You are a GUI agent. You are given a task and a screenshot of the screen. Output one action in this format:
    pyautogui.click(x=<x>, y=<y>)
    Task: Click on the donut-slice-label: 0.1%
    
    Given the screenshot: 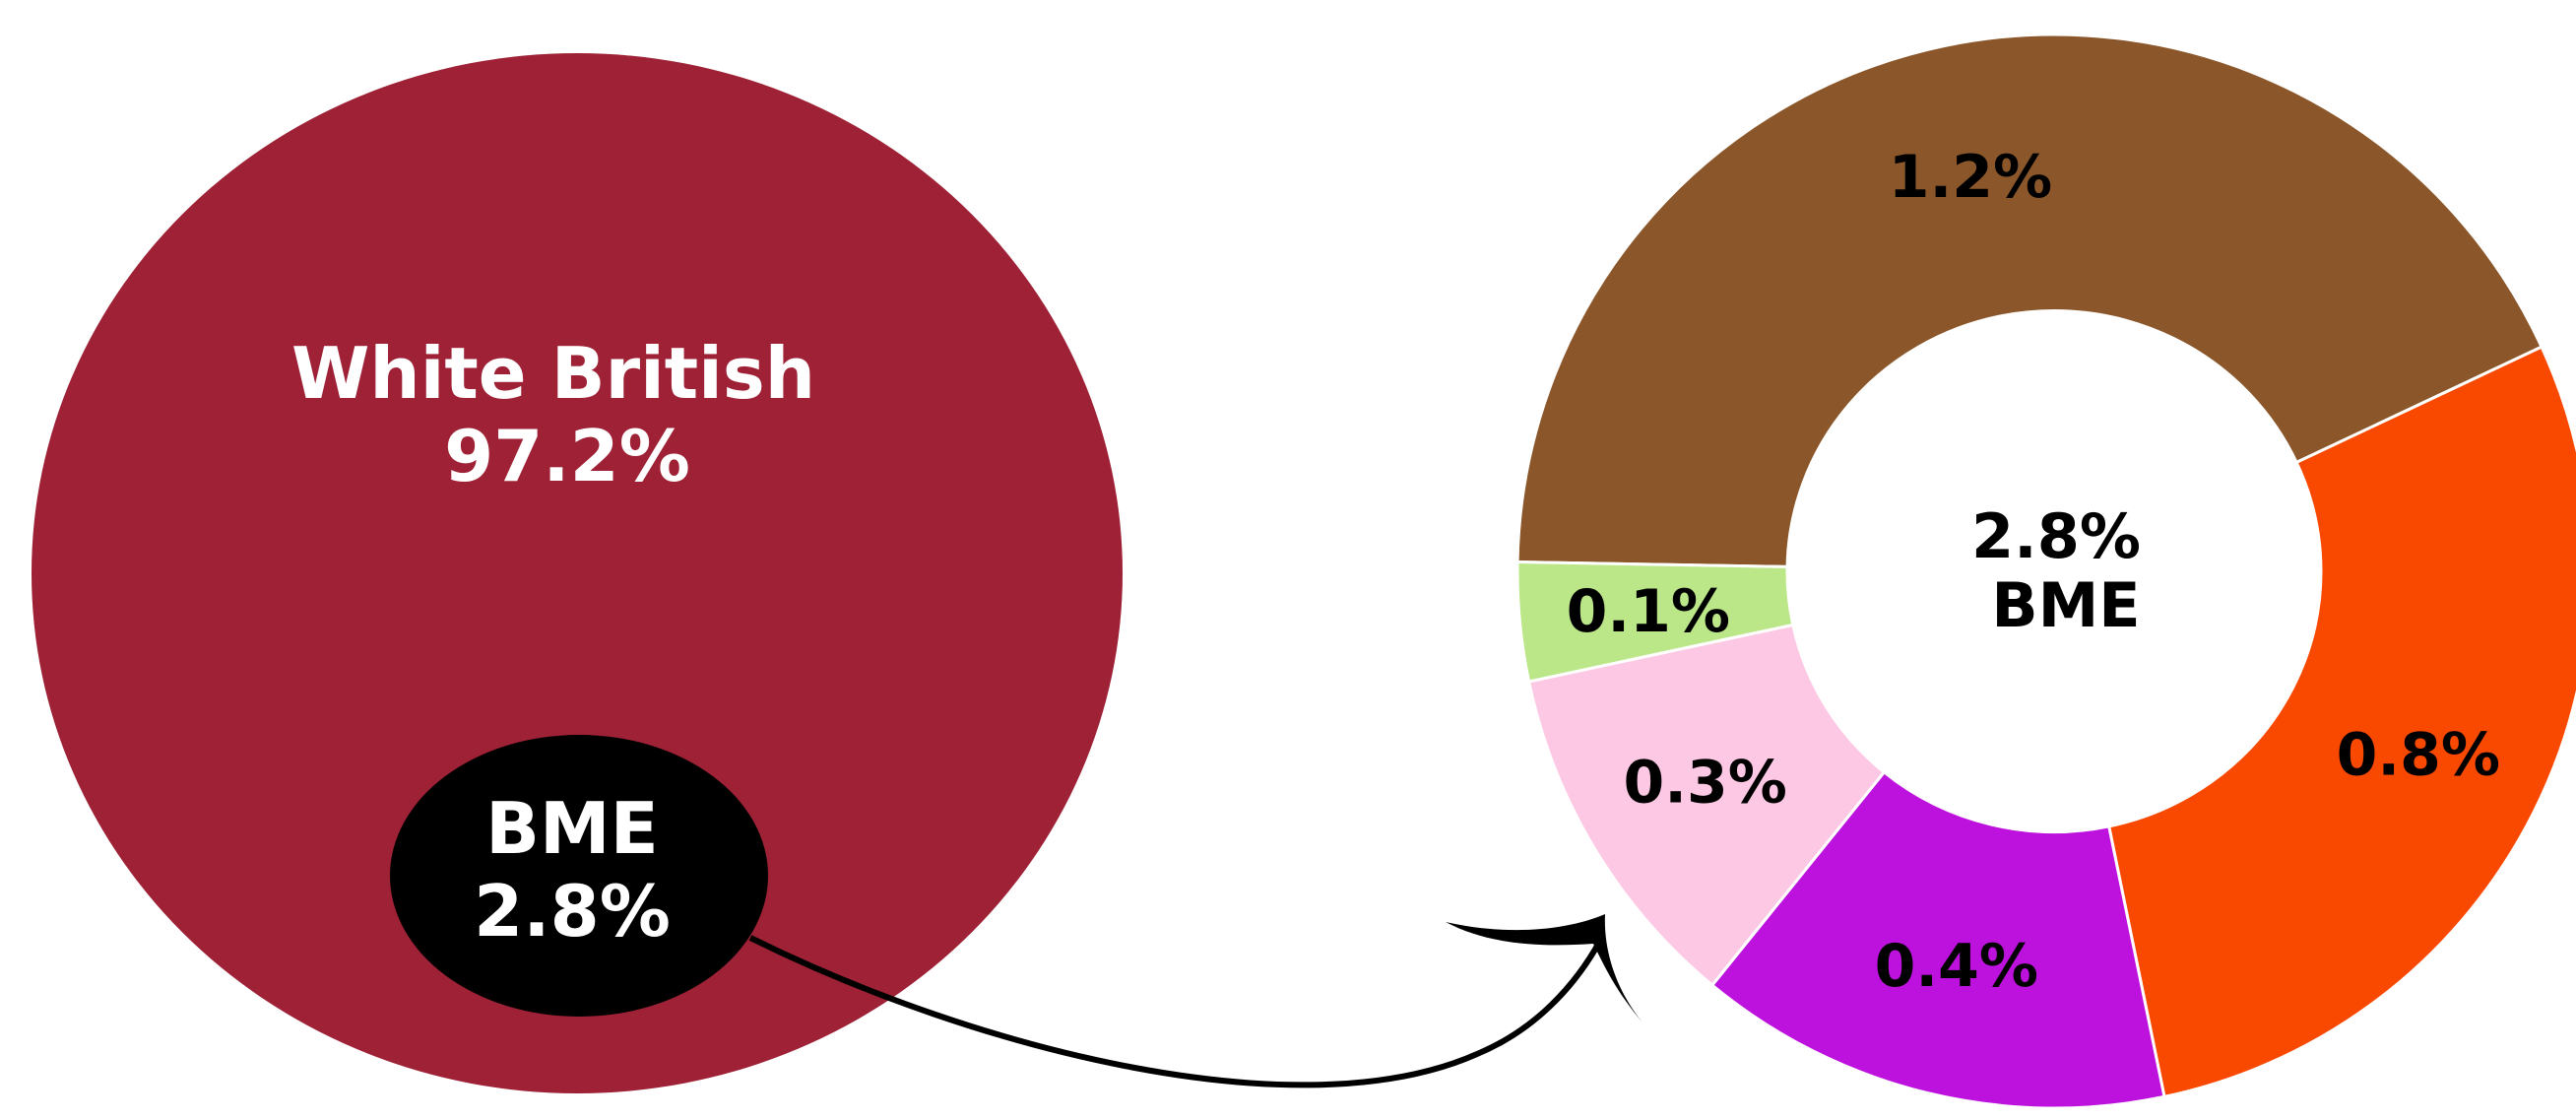 What is the action you would take?
    pyautogui.click(x=1648, y=611)
    